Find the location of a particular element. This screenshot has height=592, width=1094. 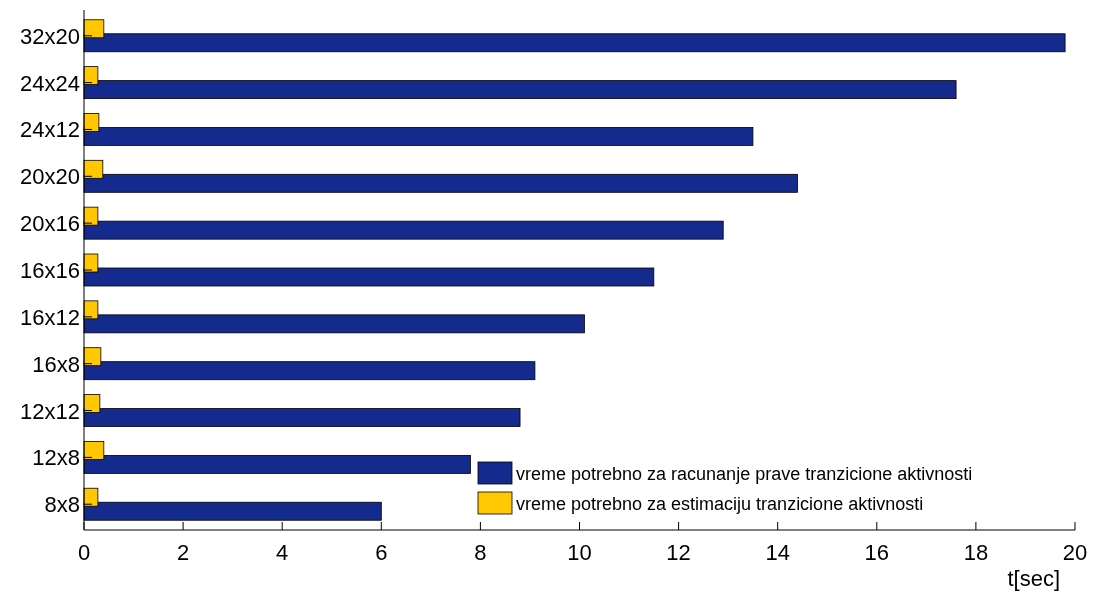

y-tick-label: 12x8 is located at coordinates (56, 458).